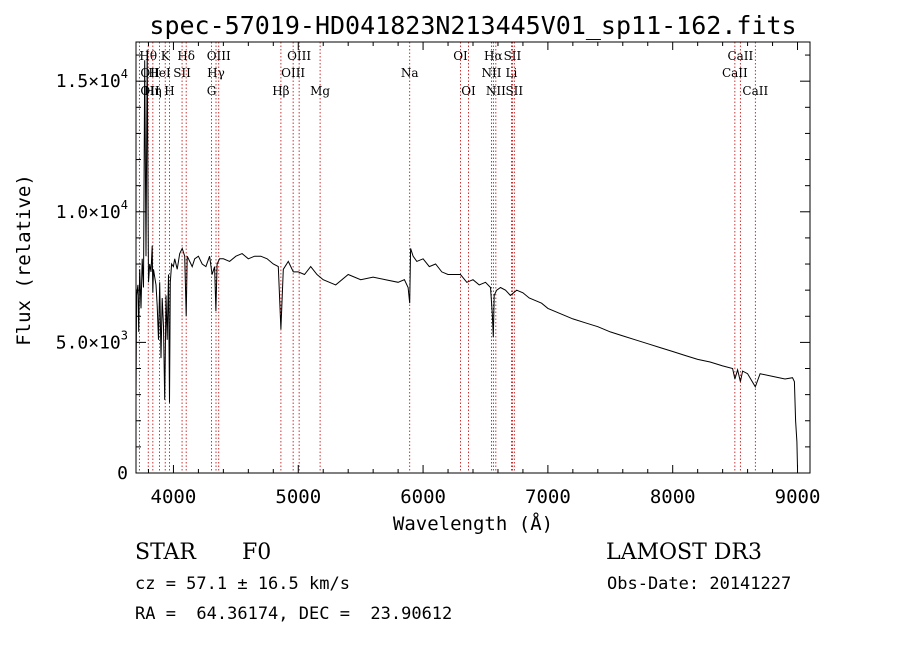 This screenshot has width=900, height=649. Describe the element at coordinates (423, 497) in the screenshot. I see `x-tick-label: 6000` at that location.